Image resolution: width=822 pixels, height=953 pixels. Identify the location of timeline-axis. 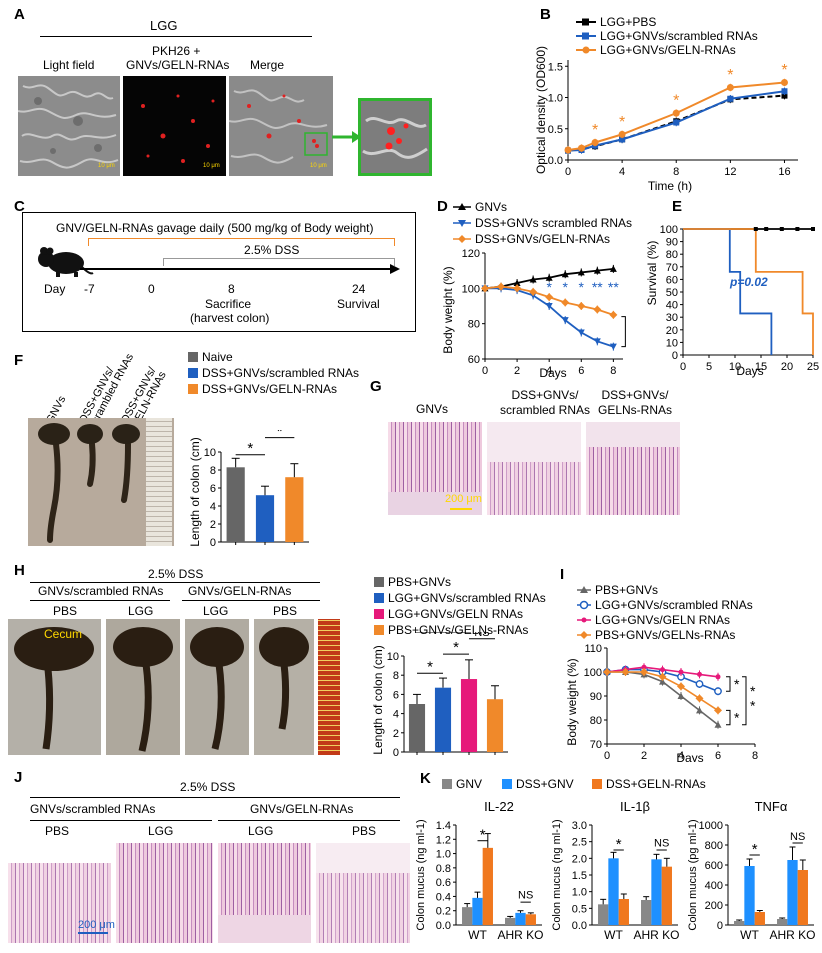
(240, 269).